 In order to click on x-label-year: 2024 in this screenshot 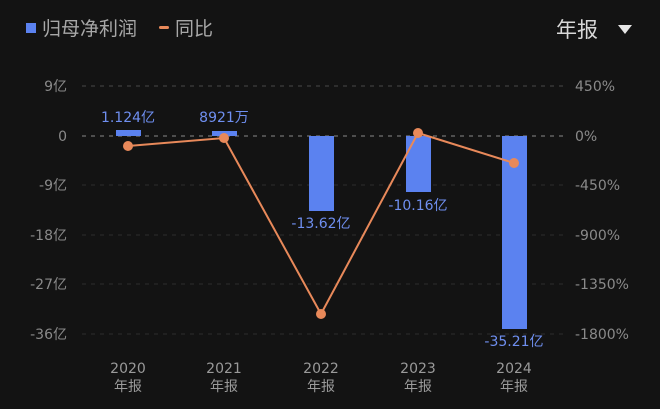, I will do `click(514, 369)`.